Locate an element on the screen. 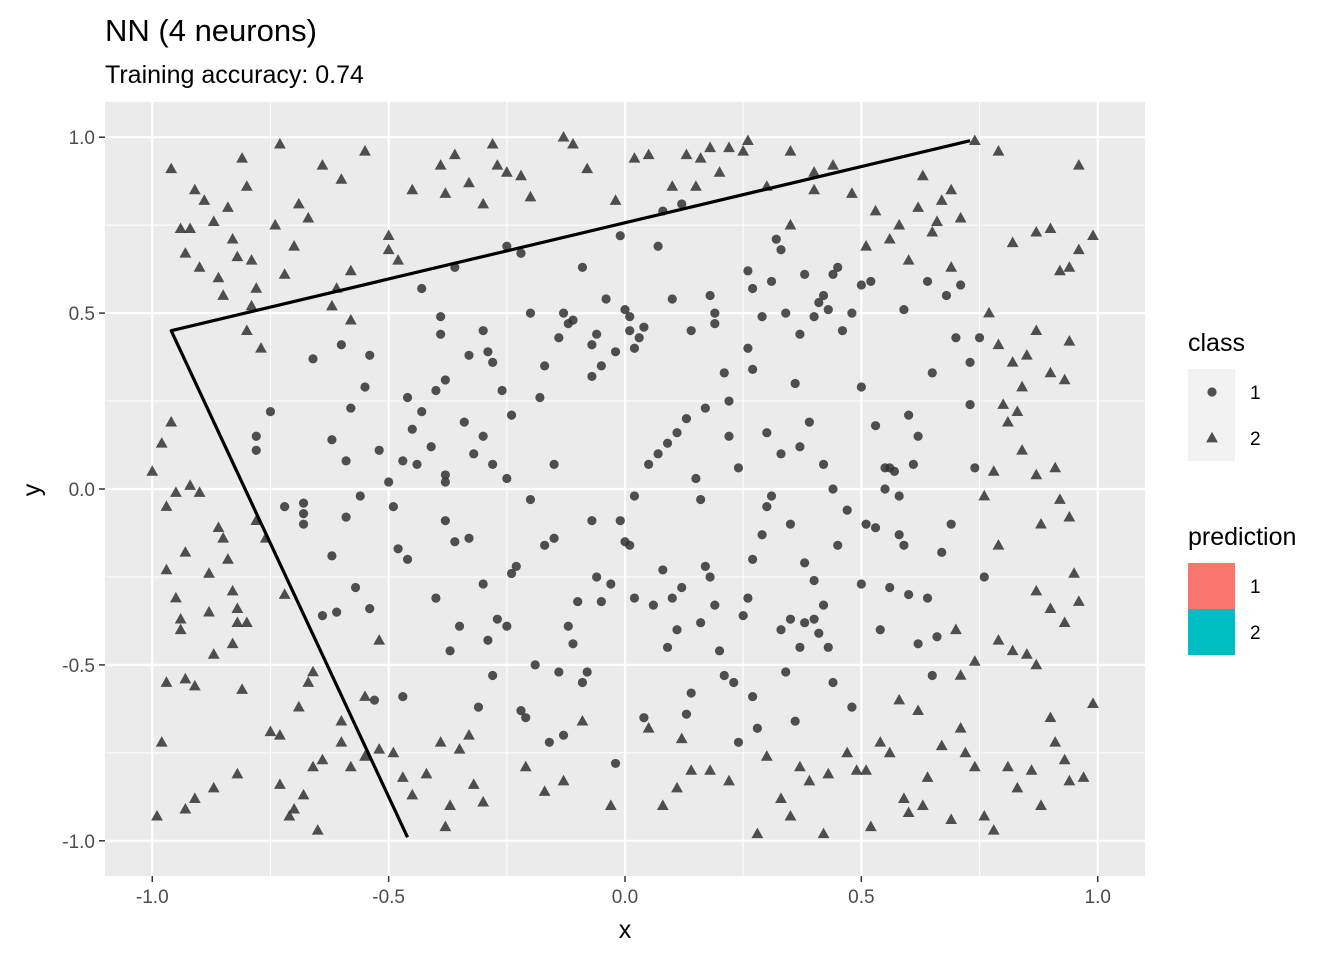 The width and height of the screenshot is (1344, 960). y-tick-label: -0.5 is located at coordinates (78, 666).